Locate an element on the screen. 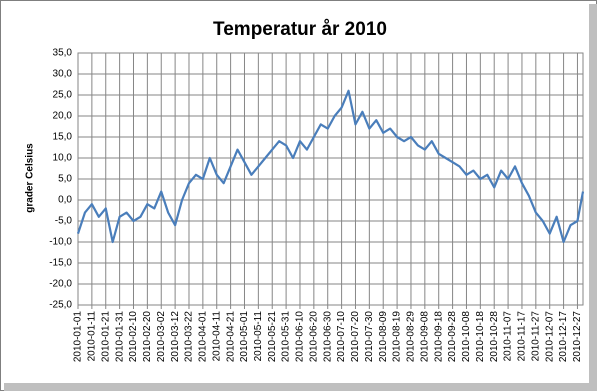 The image size is (597, 391). x-tick-label: 2010-08-19 is located at coordinates (397, 337).